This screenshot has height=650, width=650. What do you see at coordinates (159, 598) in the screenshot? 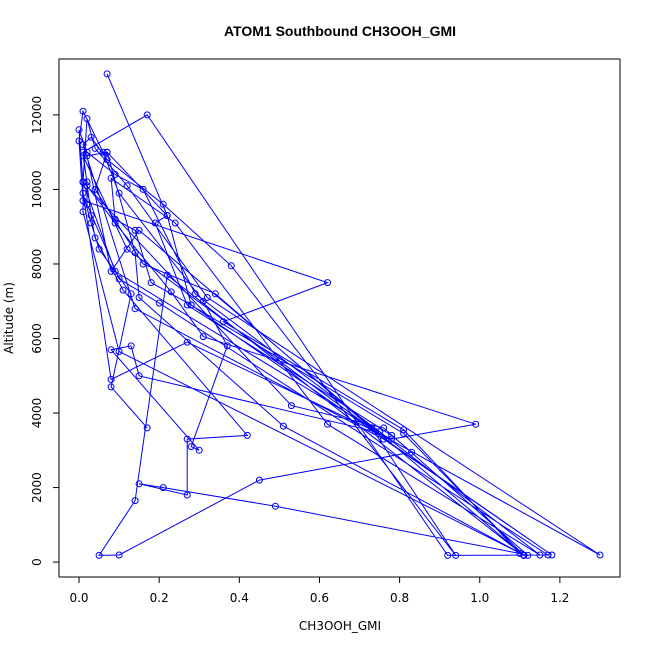
I see `x-tick-label: 0.2` at bounding box center [159, 598].